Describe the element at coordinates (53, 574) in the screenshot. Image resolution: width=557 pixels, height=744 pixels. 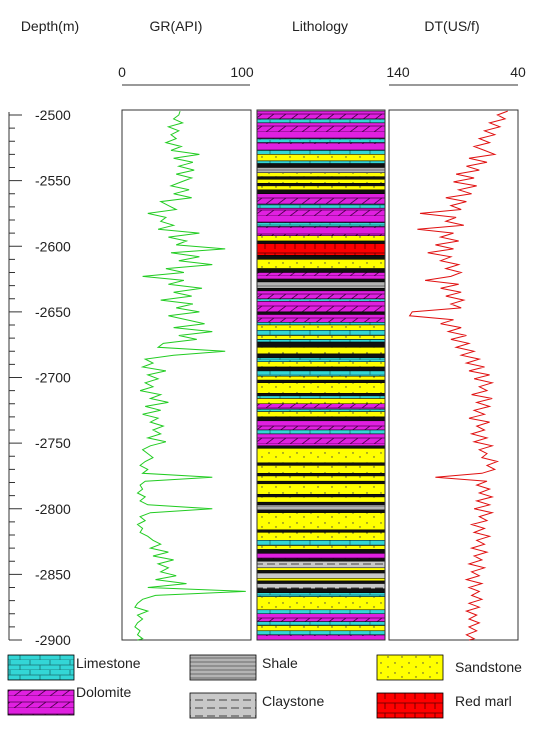
I see `depth-tick-label: -2850` at that location.